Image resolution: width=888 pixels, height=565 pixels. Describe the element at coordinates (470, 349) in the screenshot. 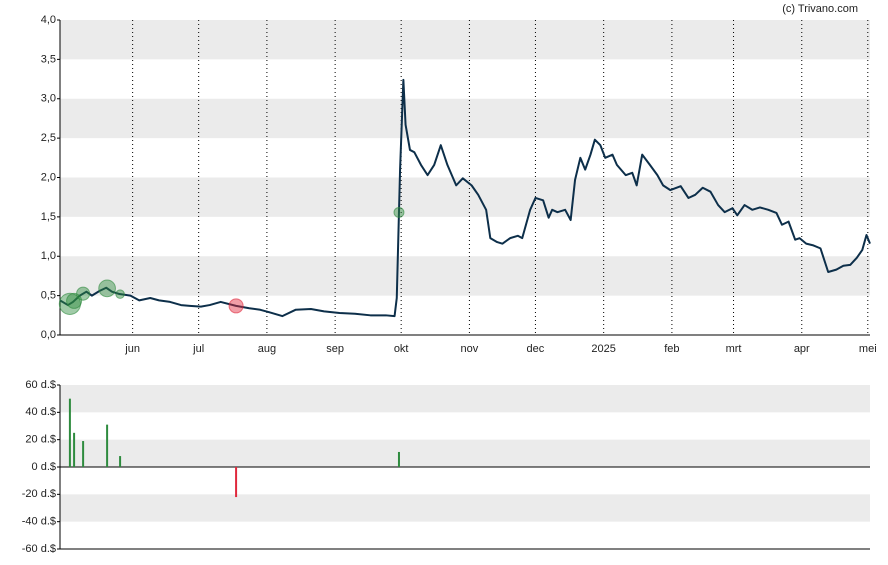

I see `x-tick-label: nov` at that location.